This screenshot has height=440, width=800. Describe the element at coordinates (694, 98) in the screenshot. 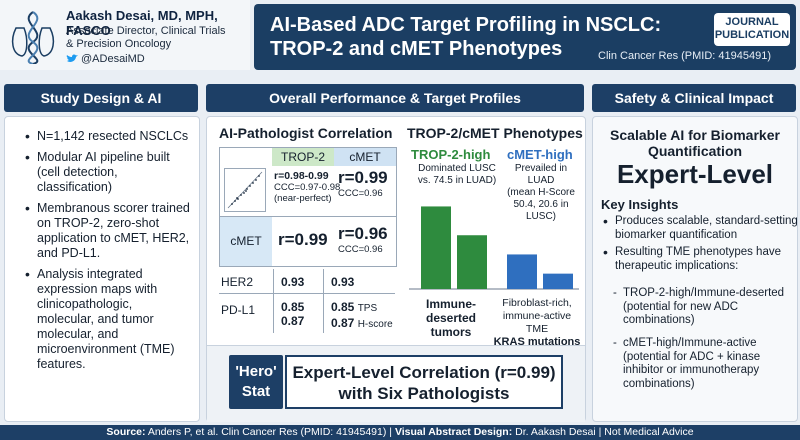

I see `right-column-header: Safety & Clinical Impact` at that location.